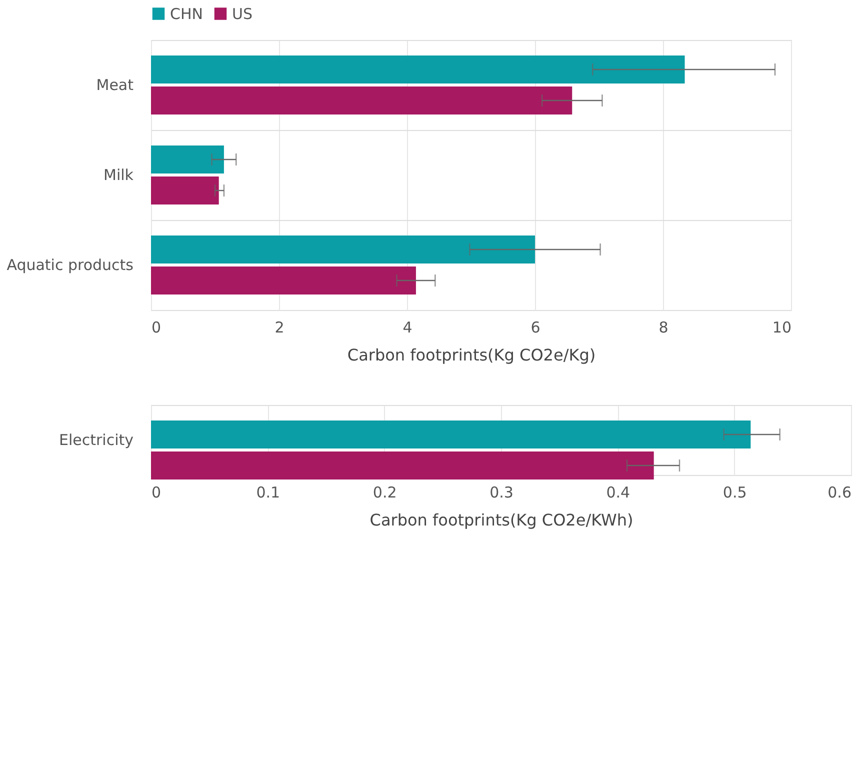 The width and height of the screenshot is (863, 766). Describe the element at coordinates (663, 327) in the screenshot. I see `x-tick-label: 8` at that location.